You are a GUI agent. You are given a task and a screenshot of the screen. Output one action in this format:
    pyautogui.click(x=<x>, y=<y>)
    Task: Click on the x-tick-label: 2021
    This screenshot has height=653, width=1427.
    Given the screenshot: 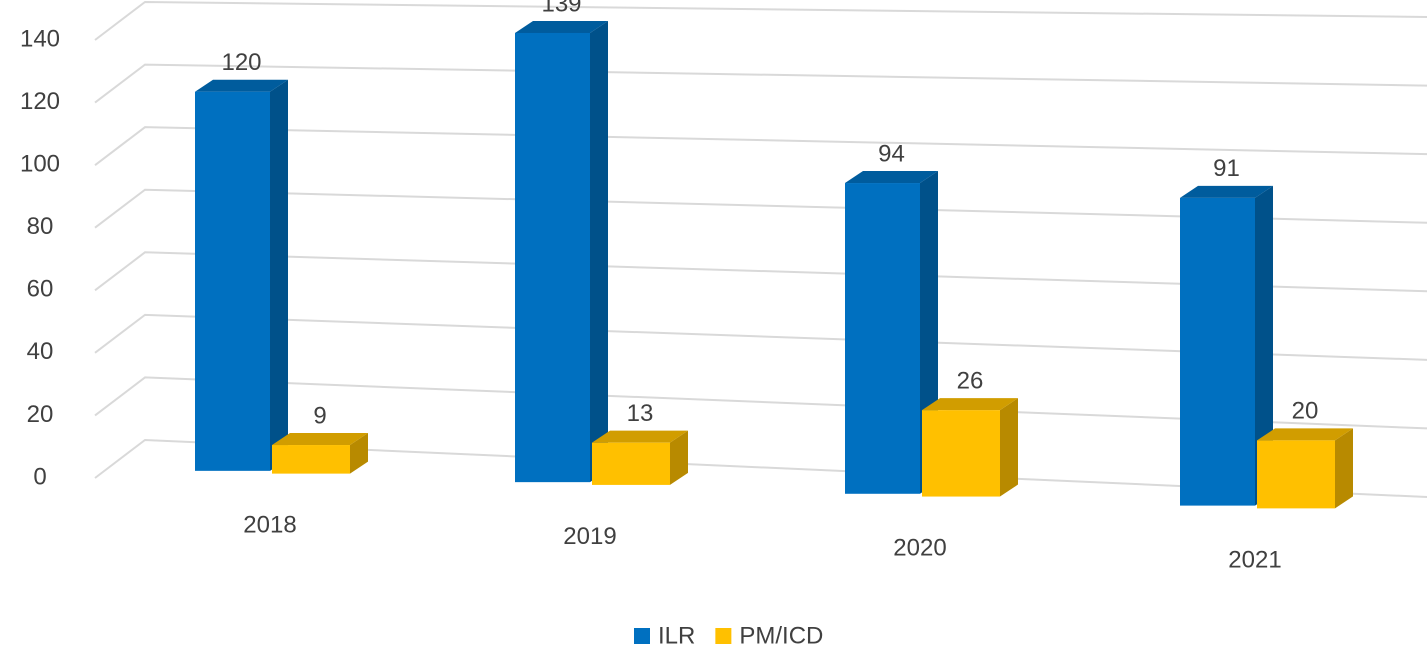 What is the action you would take?
    pyautogui.click(x=1254, y=559)
    